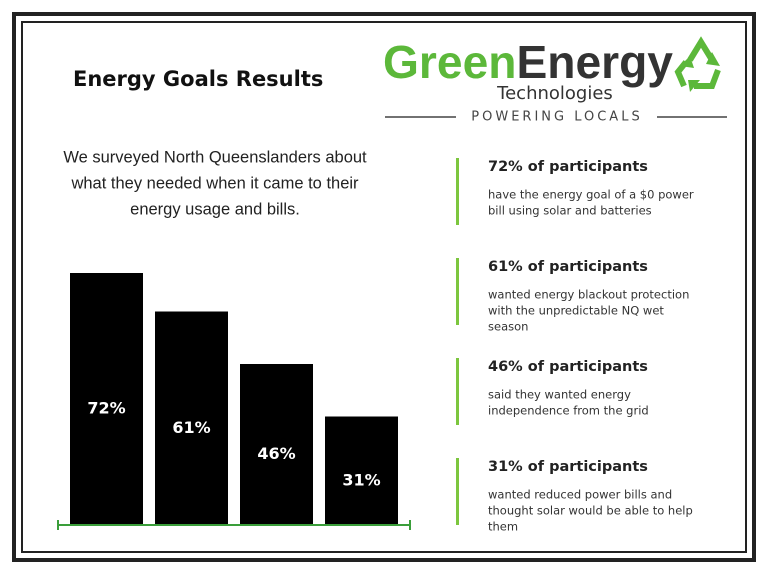  Describe the element at coordinates (191, 427) in the screenshot. I see `value-label: 61%` at that location.